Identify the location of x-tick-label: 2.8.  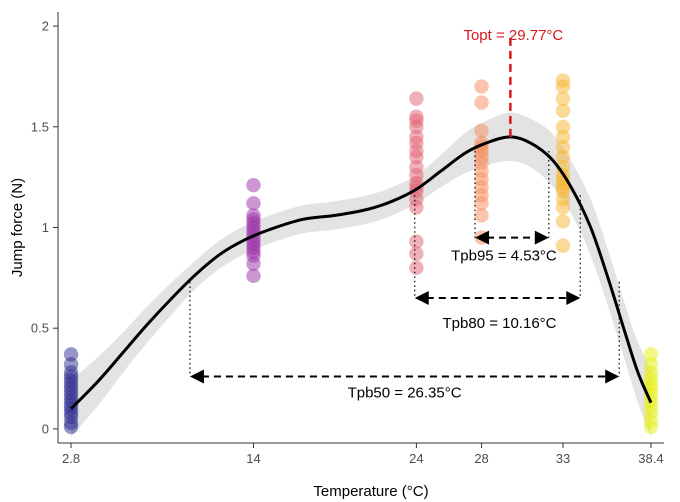
(71, 458).